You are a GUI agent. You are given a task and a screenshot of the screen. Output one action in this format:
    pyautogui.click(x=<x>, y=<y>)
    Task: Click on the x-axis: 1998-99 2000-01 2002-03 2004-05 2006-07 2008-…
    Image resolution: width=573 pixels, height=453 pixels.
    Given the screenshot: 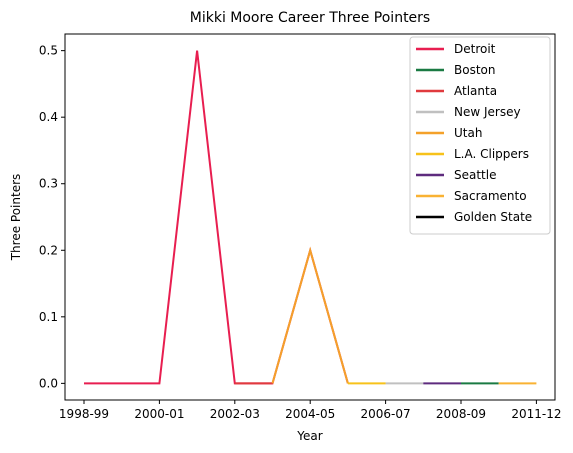 What is the action you would take?
    pyautogui.click(x=310, y=410)
    